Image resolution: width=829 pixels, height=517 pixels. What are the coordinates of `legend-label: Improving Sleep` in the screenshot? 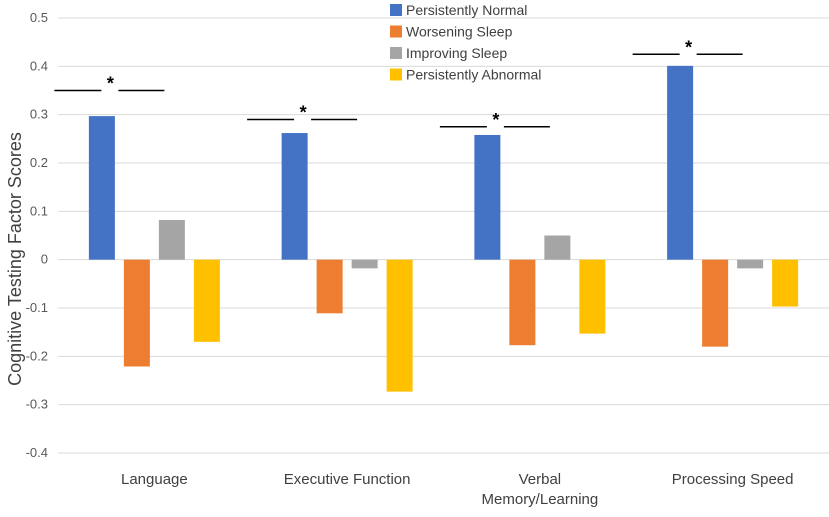 It's located at (456, 53).